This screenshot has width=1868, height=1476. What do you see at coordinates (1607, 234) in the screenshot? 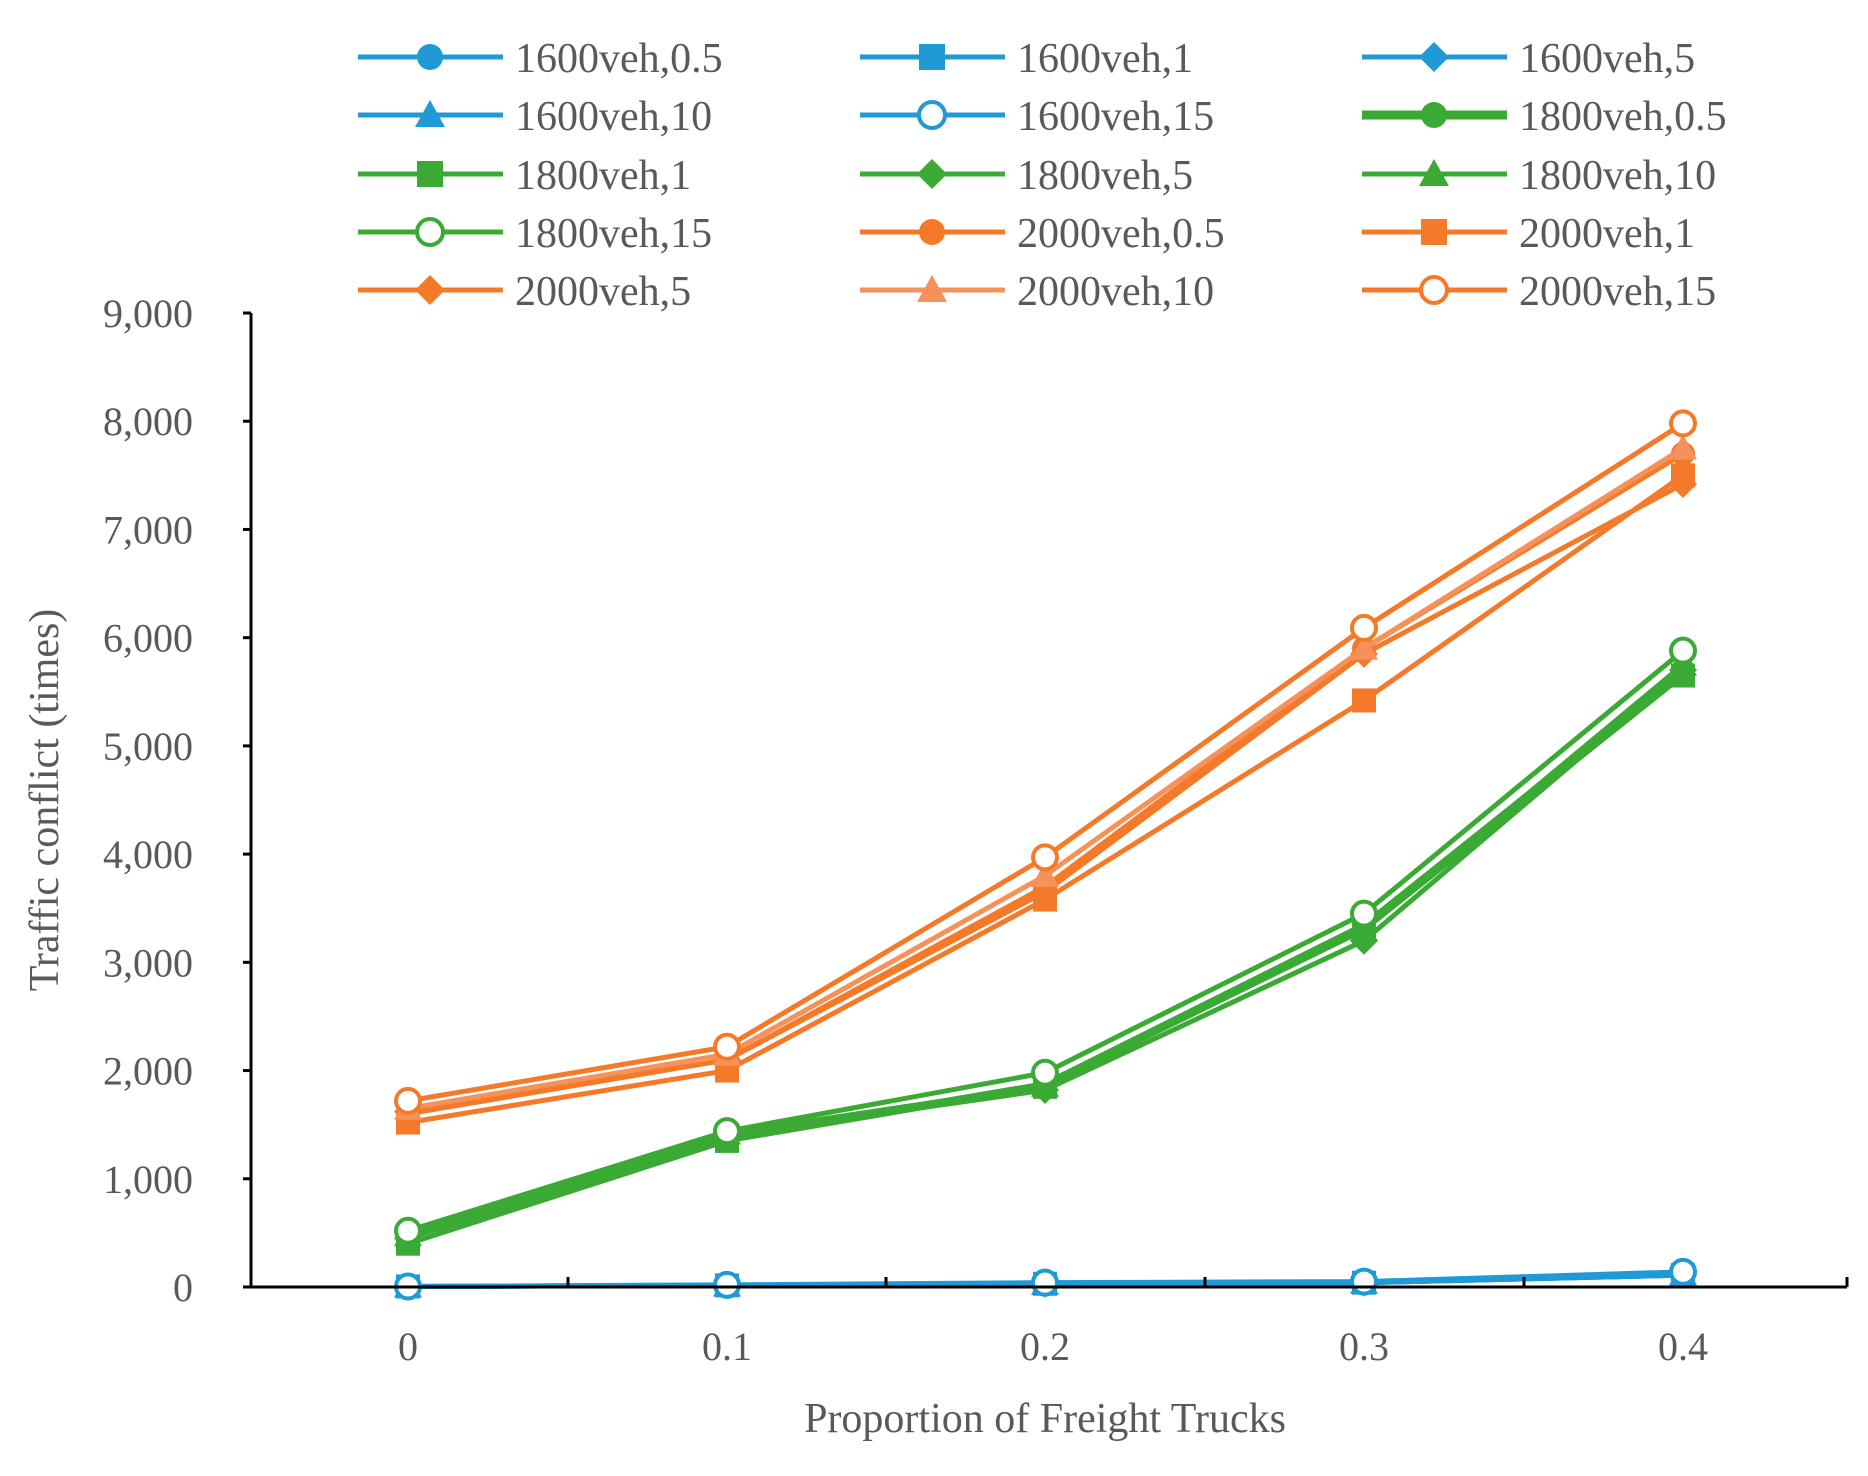
I see `legend-label: 2000veh,1` at bounding box center [1607, 234].